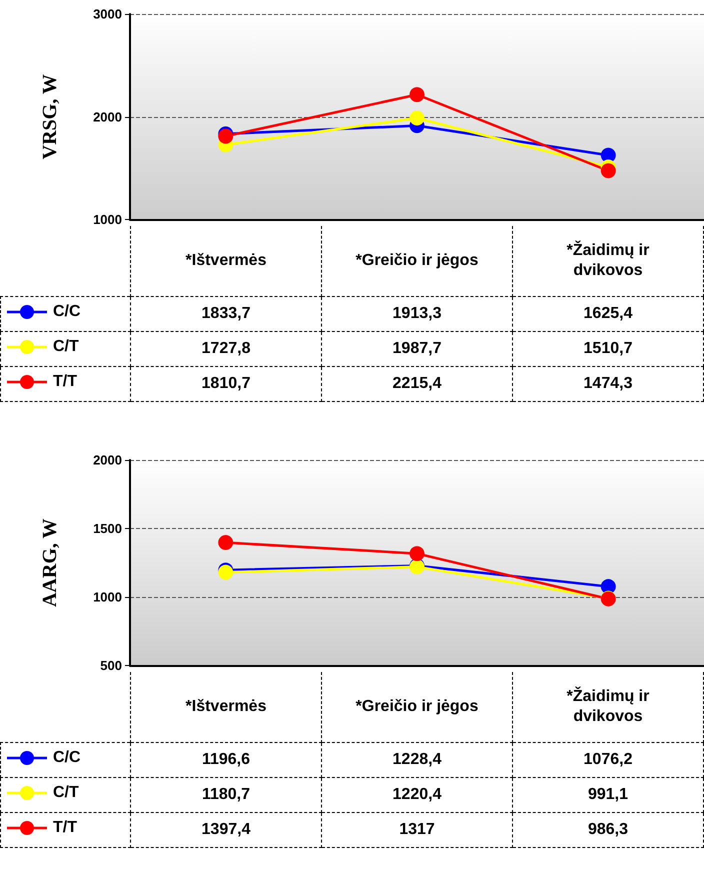  What do you see at coordinates (608, 349) in the screenshot?
I see `data-label: 1510,7` at bounding box center [608, 349].